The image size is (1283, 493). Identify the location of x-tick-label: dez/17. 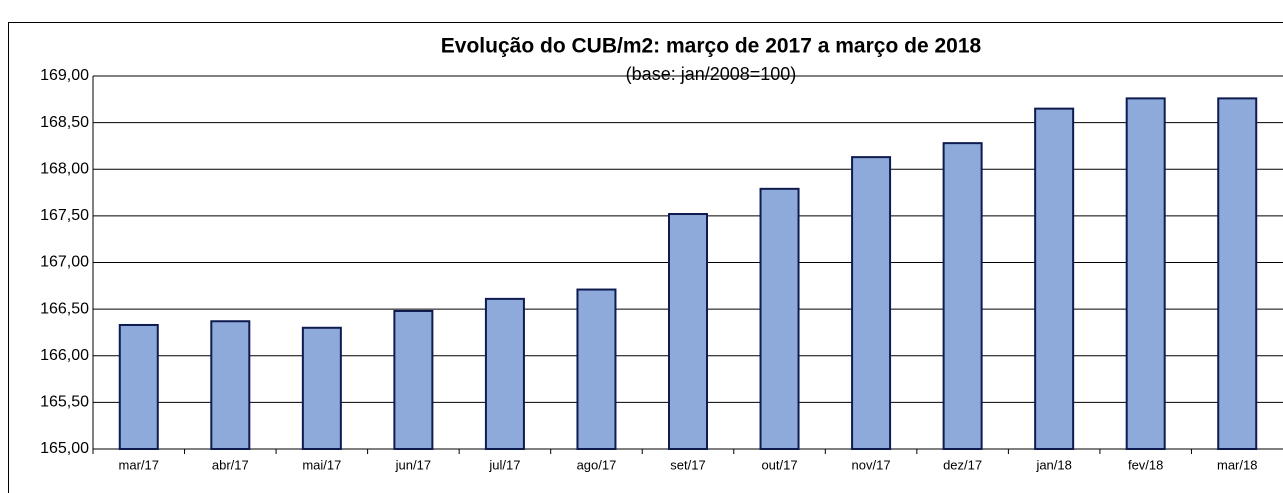
(962, 464).